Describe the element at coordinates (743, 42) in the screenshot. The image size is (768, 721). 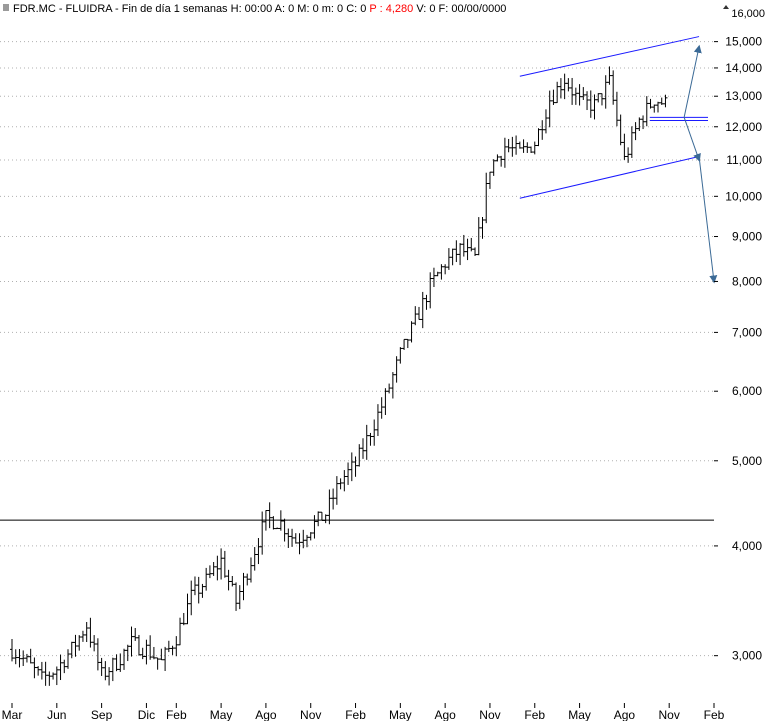
I see `y-tick-label: 15,000` at that location.